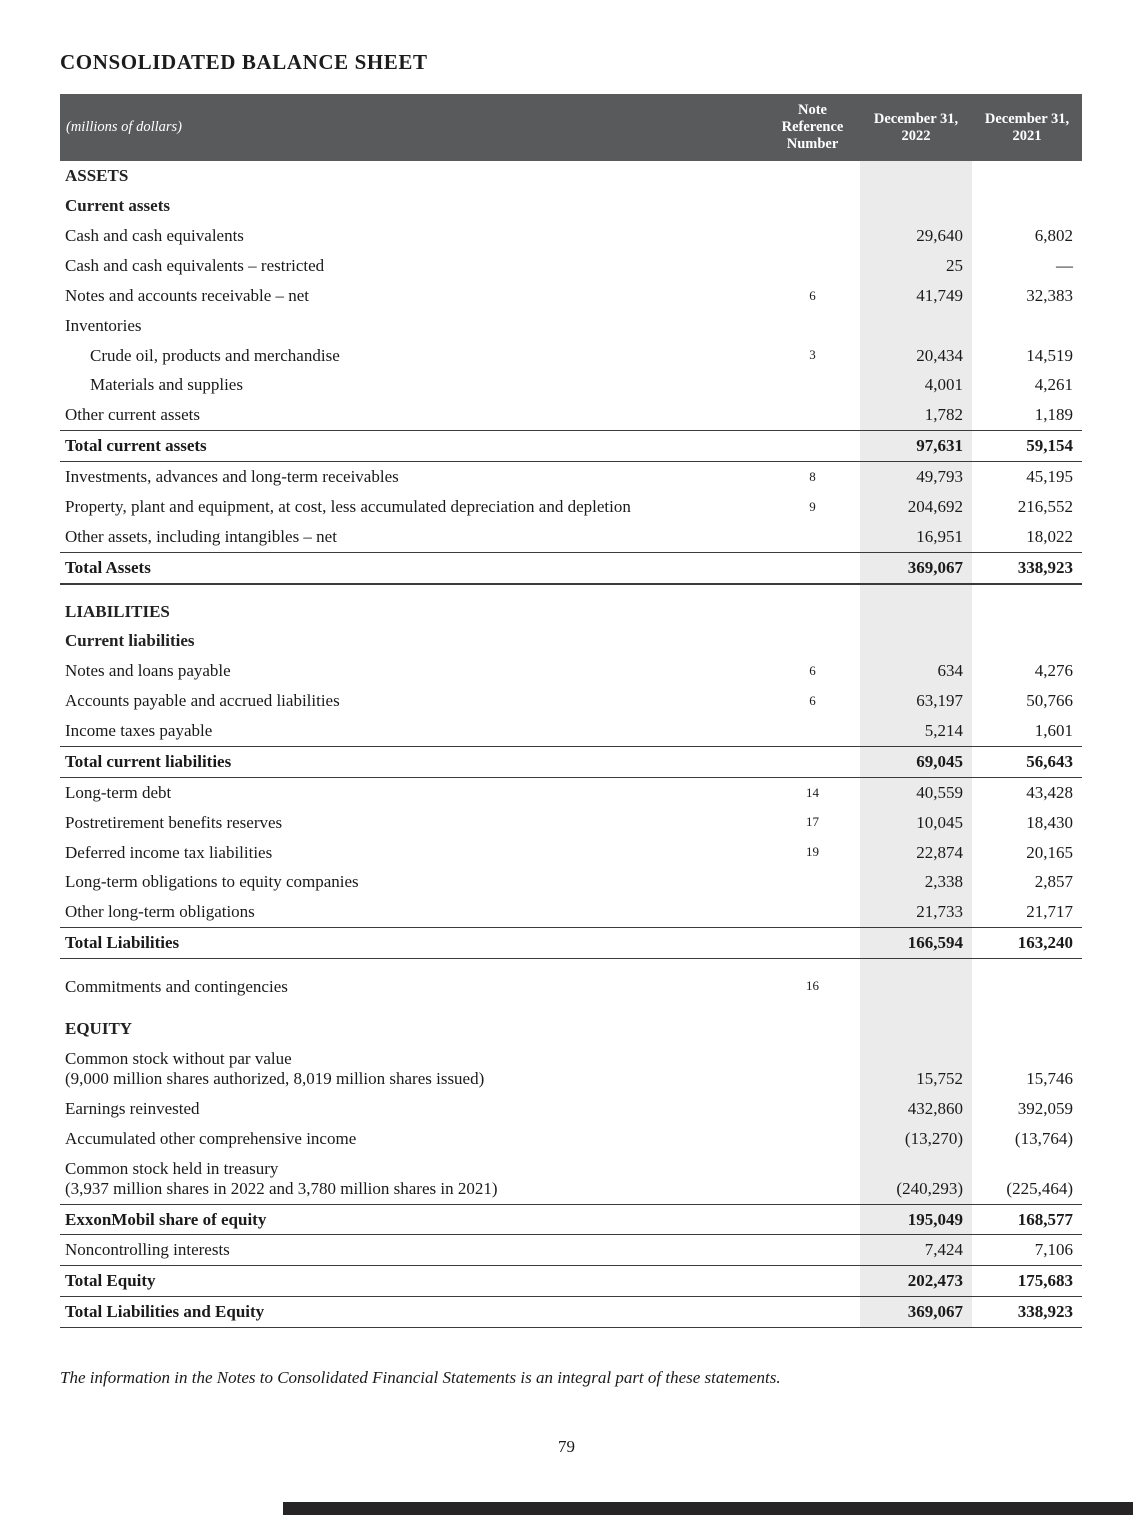 This screenshot has width=1133, height=1521. I want to click on value-2022: 40,559, so click(939, 792).